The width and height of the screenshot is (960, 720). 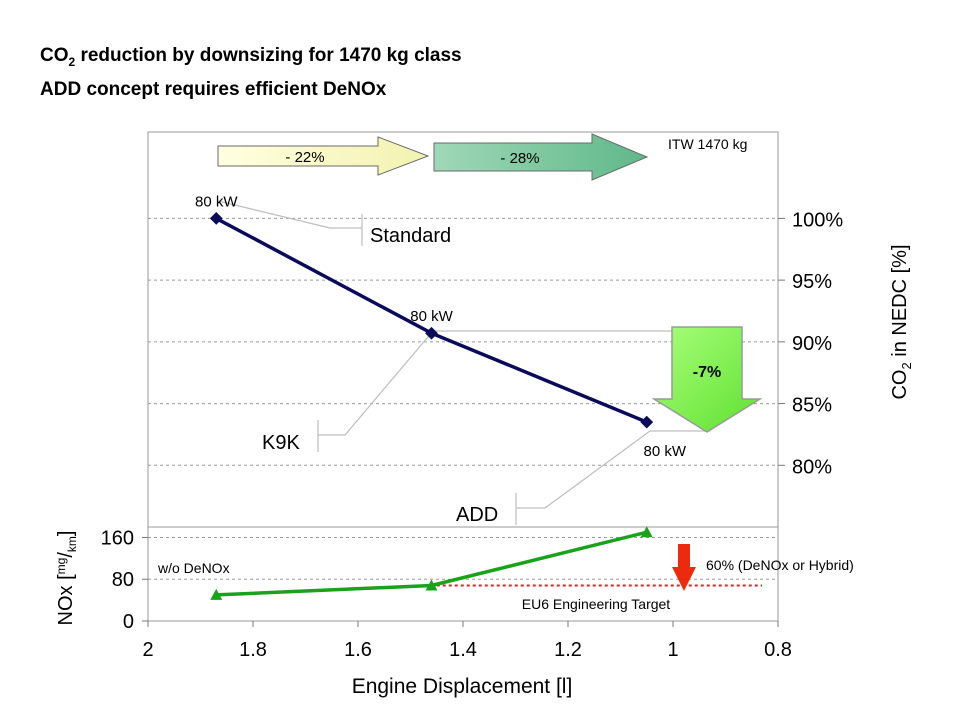 I want to click on arrow-7-label: -7%, so click(x=707, y=372).